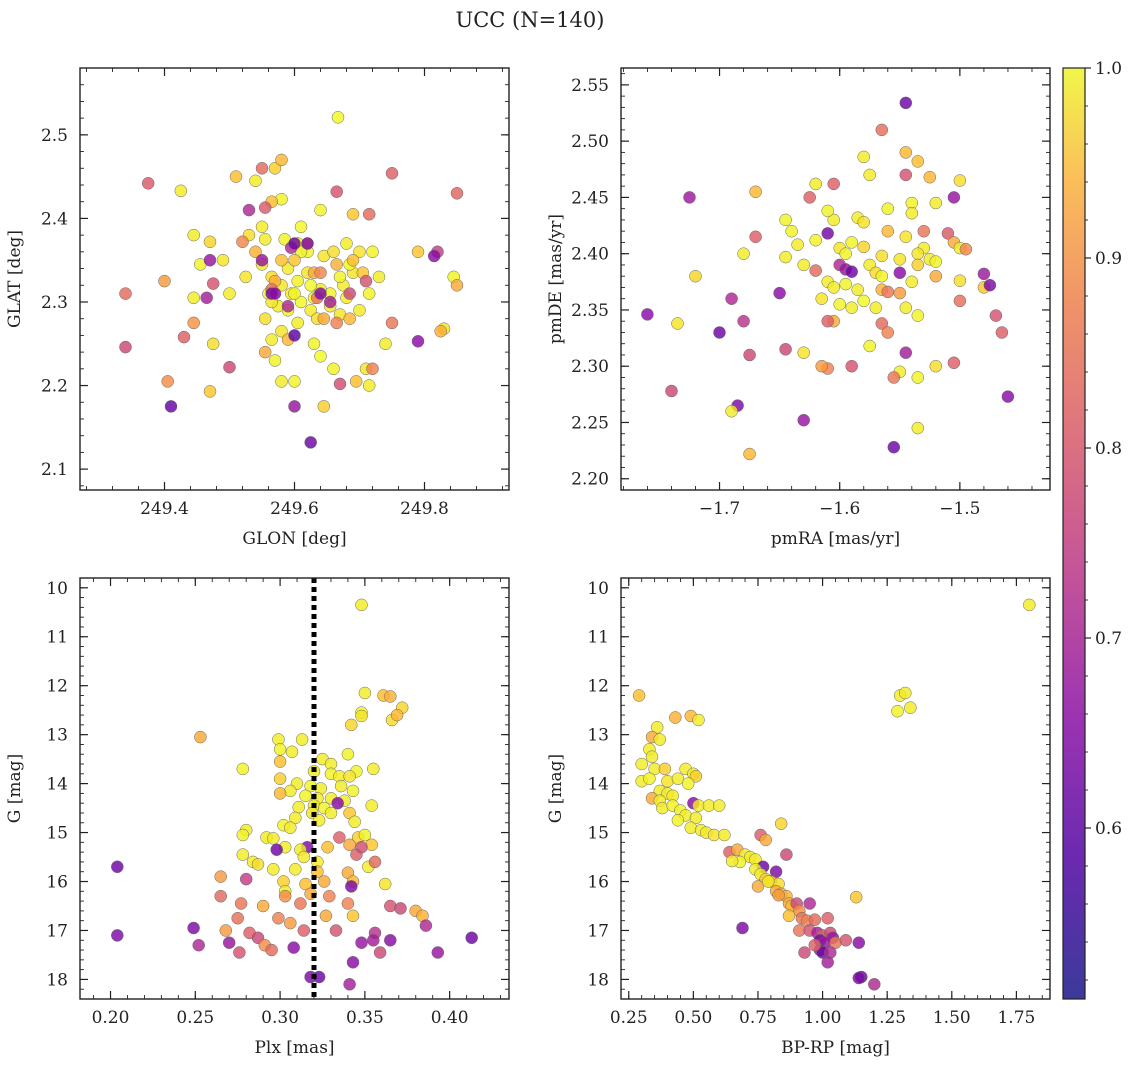 The height and width of the screenshot is (1067, 1136). Describe the element at coordinates (598, 687) in the screenshot. I see `y-tick-label: 12` at that location.